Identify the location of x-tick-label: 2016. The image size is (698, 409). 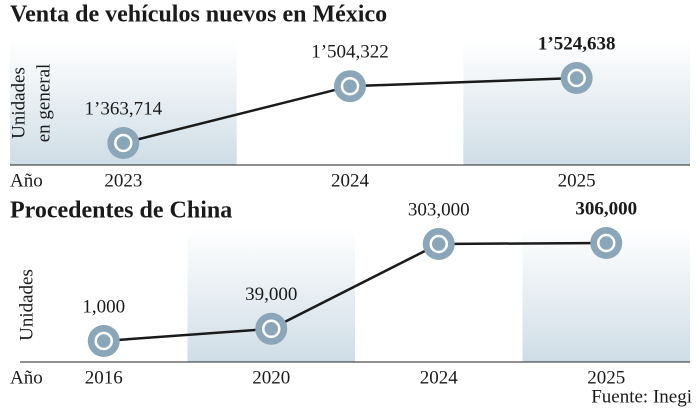
(104, 377).